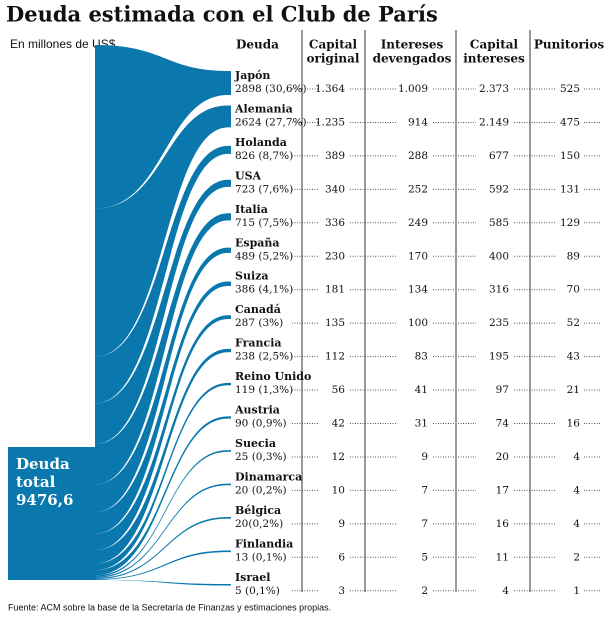  I want to click on country: USA, so click(248, 175).